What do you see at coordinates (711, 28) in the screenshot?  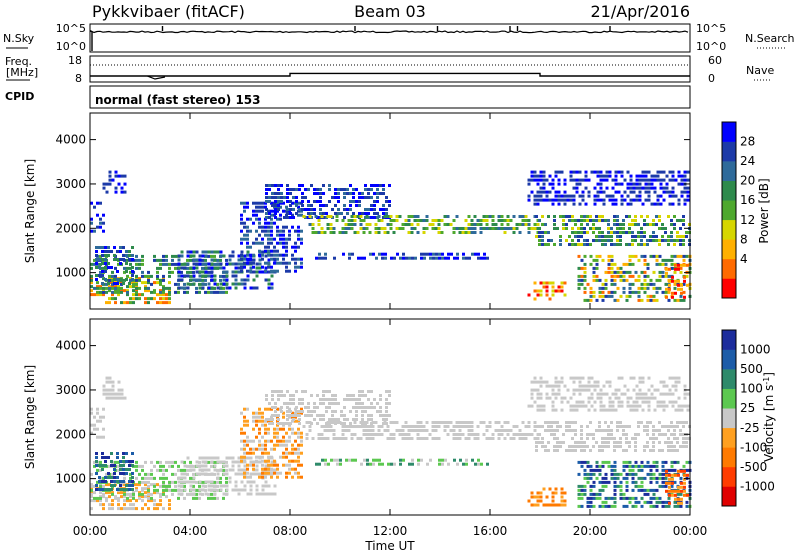 I see `noise-right-tick-top: 10^5` at bounding box center [711, 28].